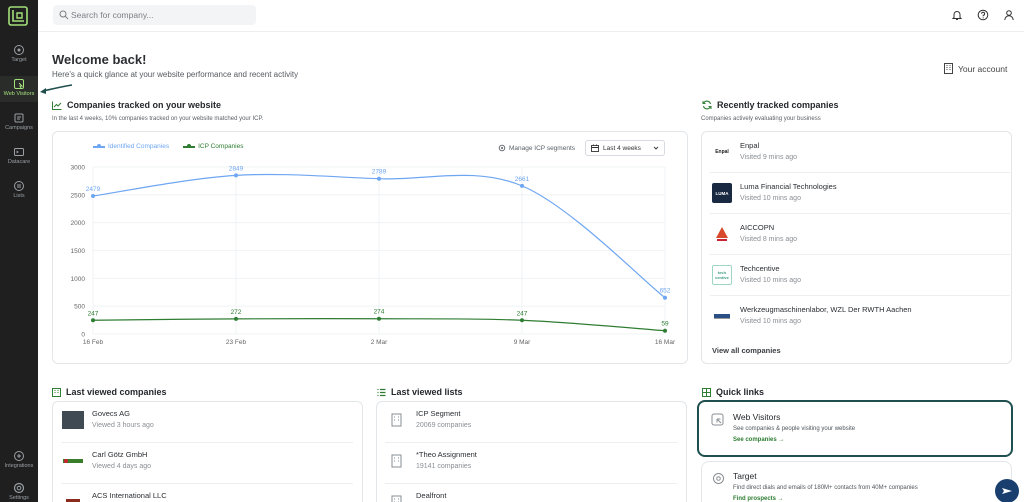 The image size is (1024, 502). What do you see at coordinates (83, 335) in the screenshot?
I see `y-tick-label: 0` at bounding box center [83, 335].